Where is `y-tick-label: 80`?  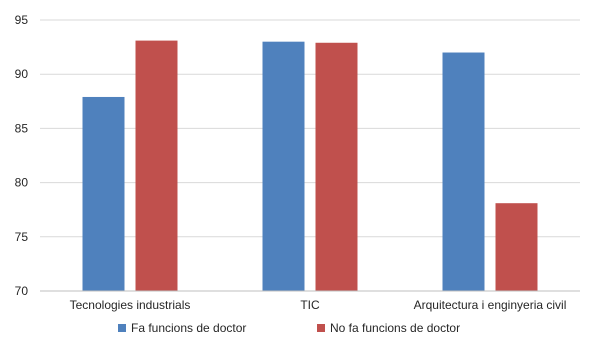 y-tick-label: 80 is located at coordinates (22, 183).